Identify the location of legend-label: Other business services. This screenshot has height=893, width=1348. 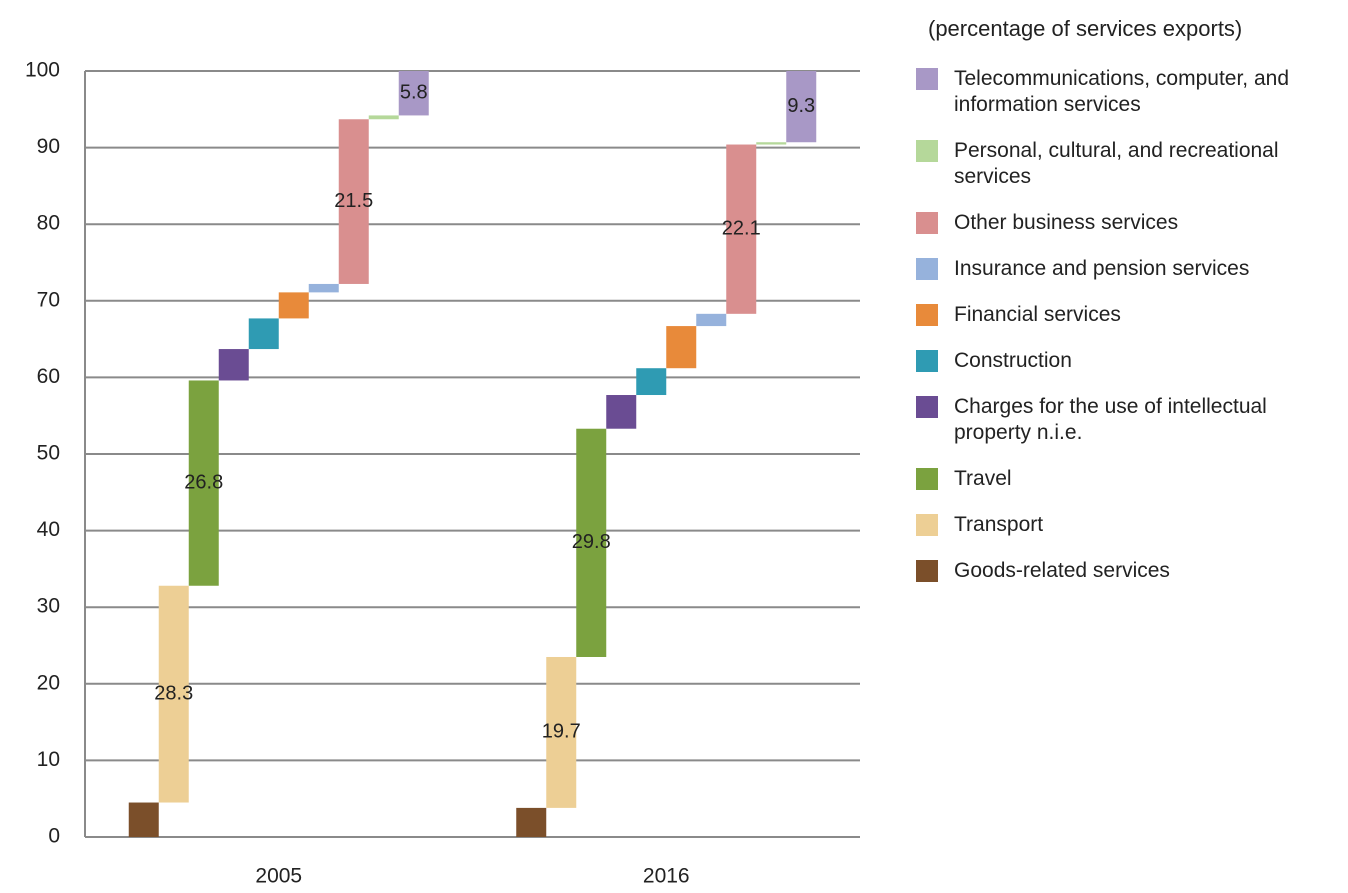
(1066, 222).